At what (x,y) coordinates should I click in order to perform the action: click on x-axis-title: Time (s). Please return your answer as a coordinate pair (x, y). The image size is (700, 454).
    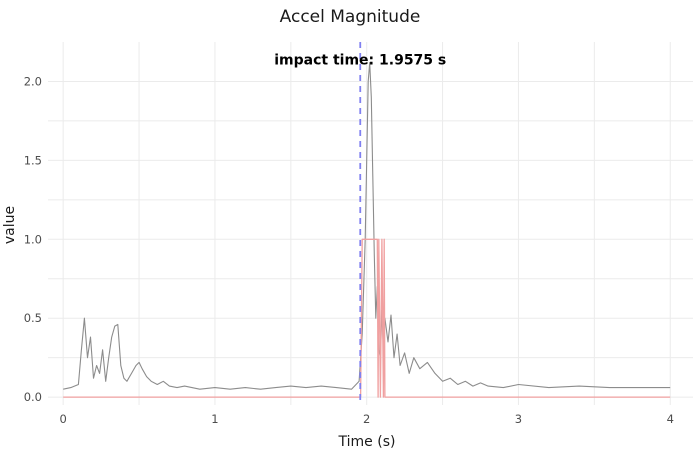
    Looking at the image, I should click on (367, 442).